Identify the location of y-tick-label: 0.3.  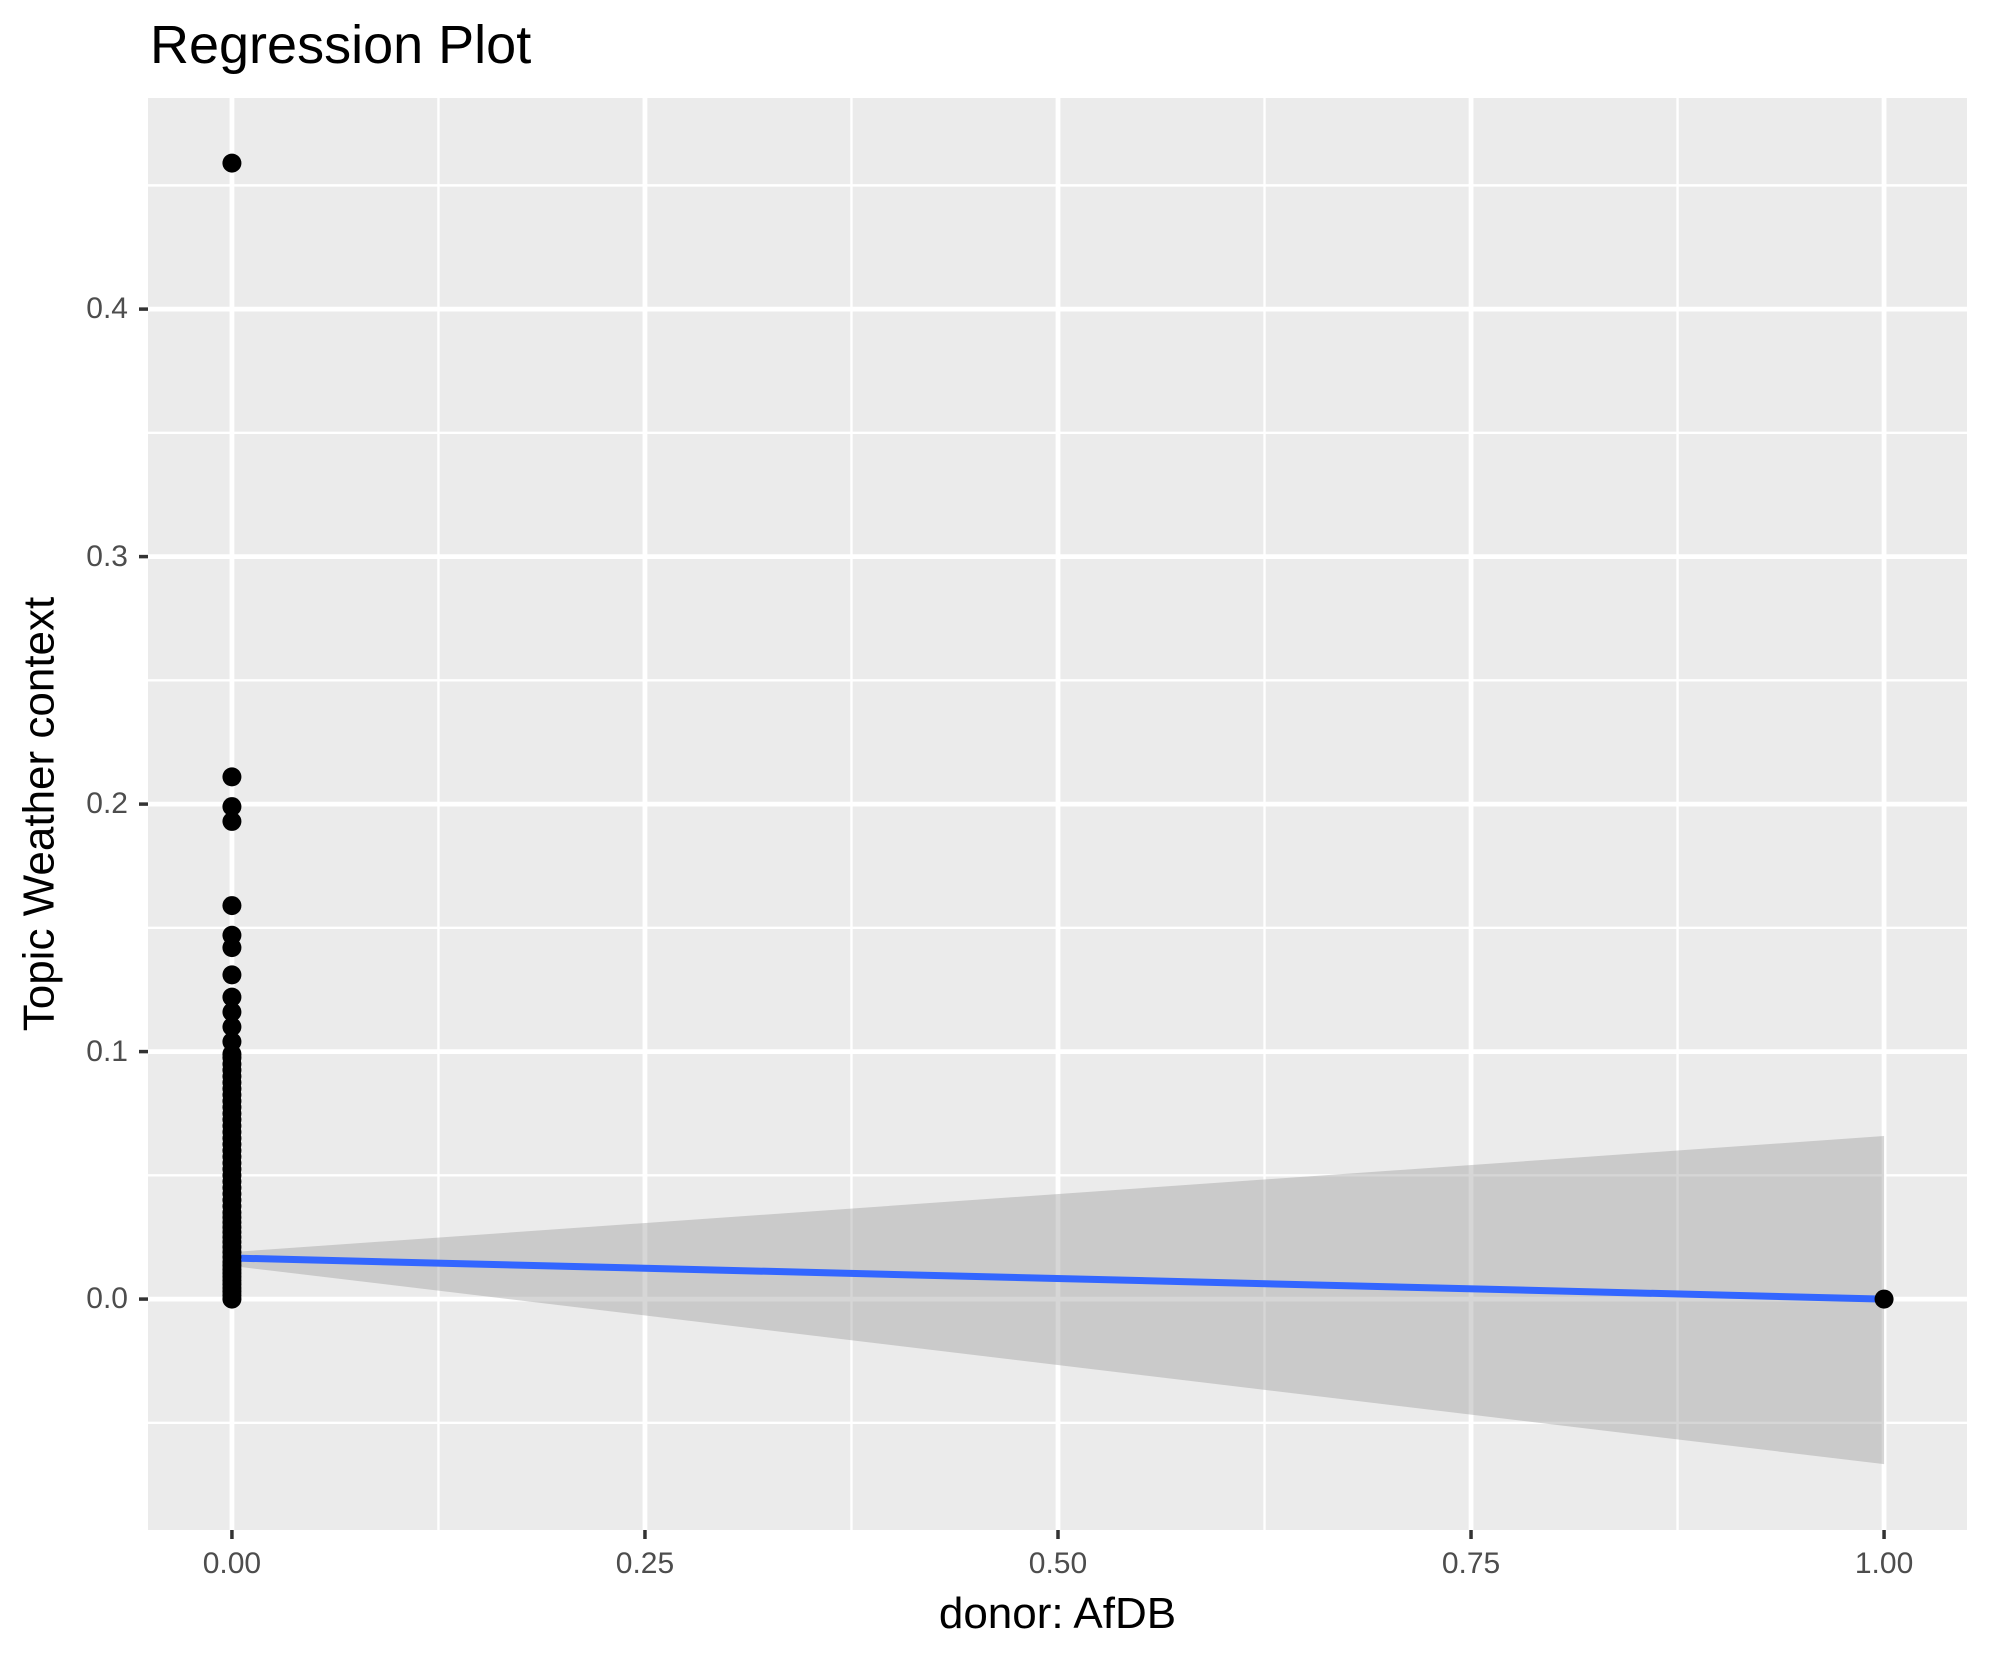
(107, 556).